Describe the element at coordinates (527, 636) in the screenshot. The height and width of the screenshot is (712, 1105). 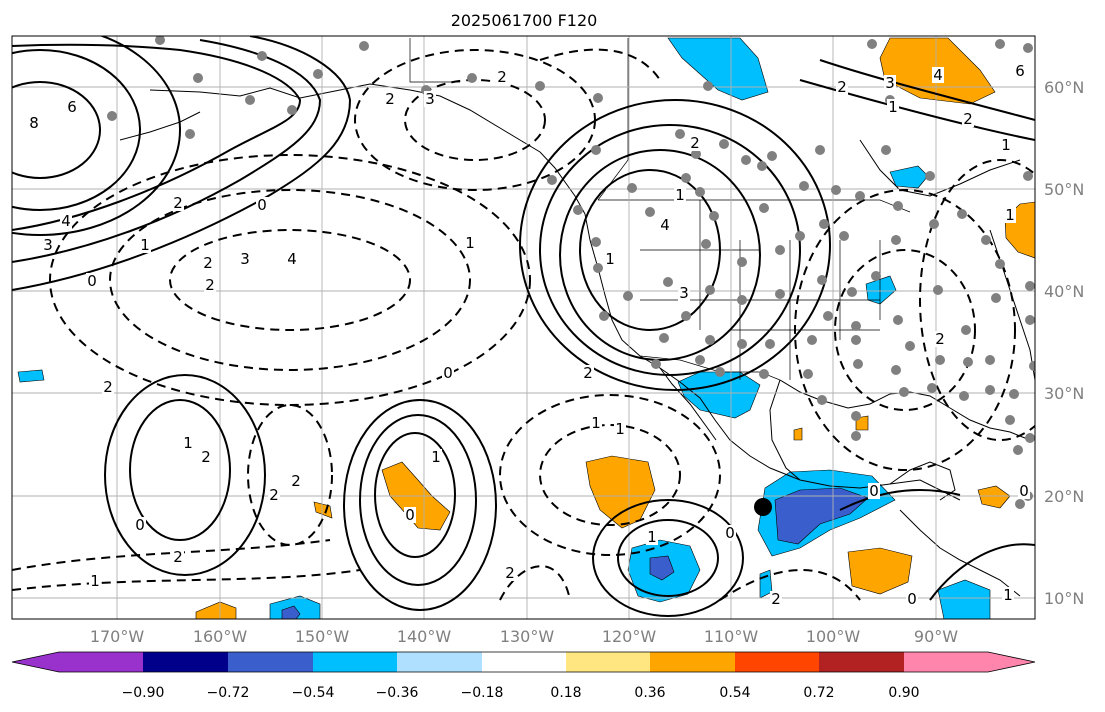
I see `lon-label: 130°W` at that location.